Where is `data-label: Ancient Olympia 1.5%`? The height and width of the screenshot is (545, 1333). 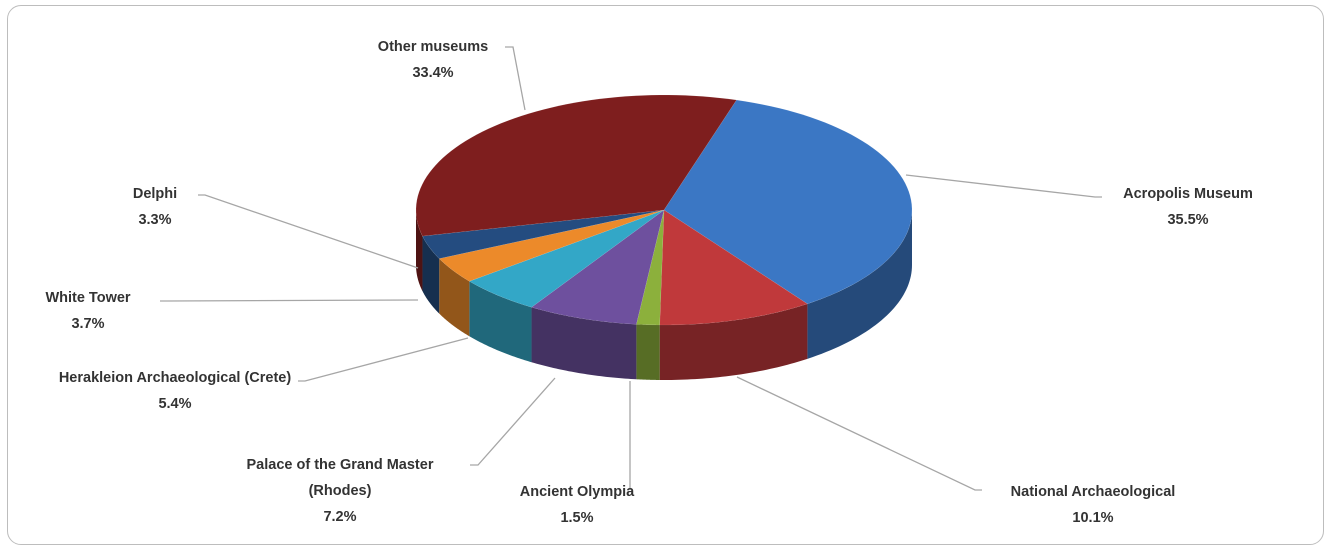
data-label: Ancient Olympia 1.5% is located at coordinates (577, 505).